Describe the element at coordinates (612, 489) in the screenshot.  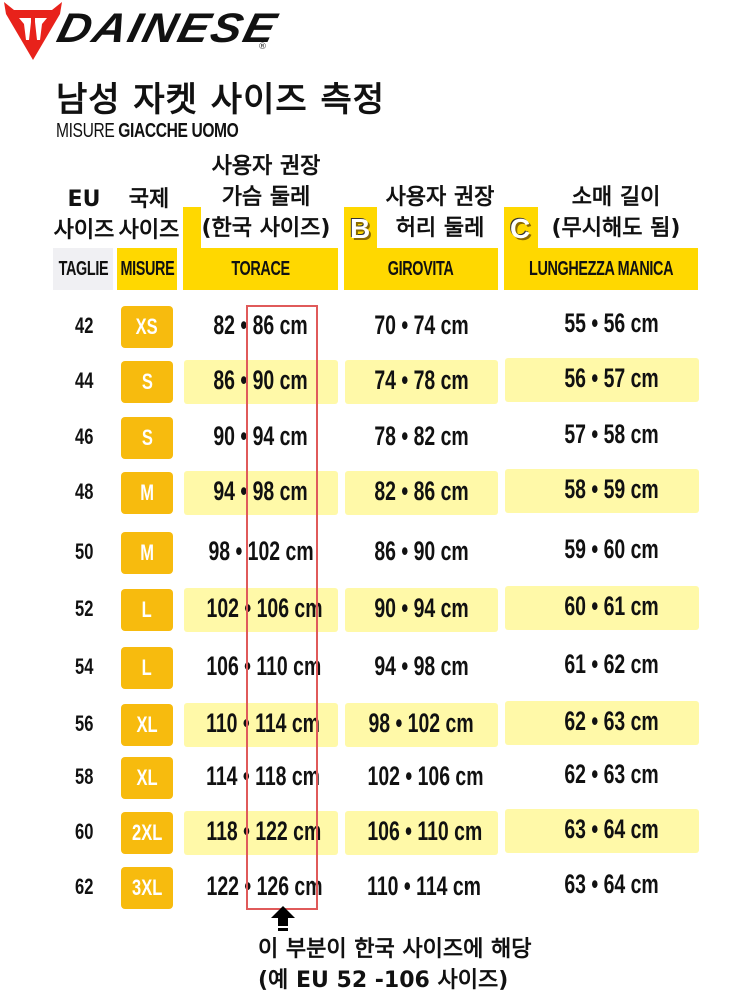
I see `sleeve-value: 58 • 59 cm` at that location.